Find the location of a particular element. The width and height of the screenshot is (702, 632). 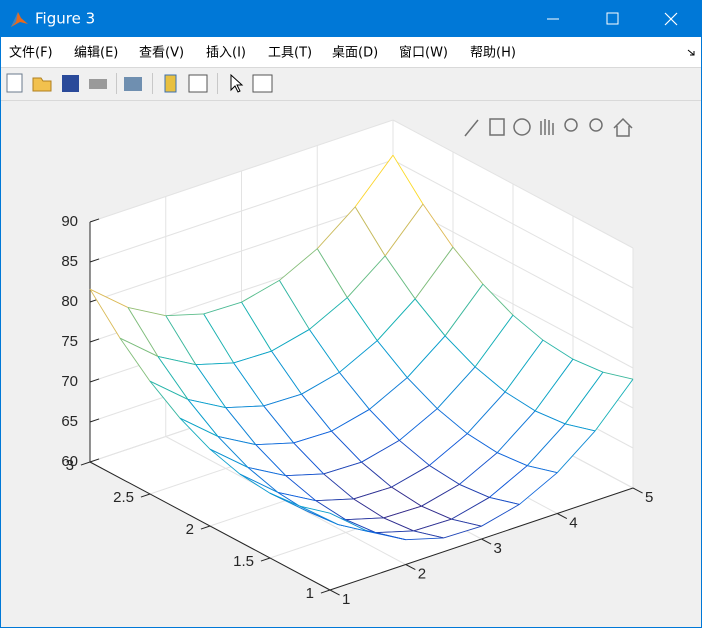

new-icon is located at coordinates (14, 83).